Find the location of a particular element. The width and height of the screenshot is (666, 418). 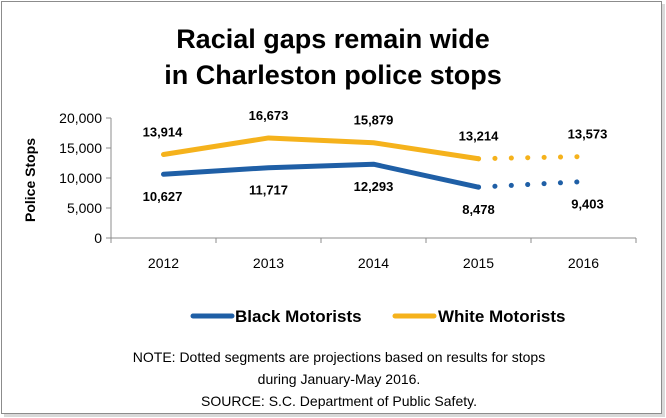

data-label-white-motorists: 13,214 is located at coordinates (479, 136).